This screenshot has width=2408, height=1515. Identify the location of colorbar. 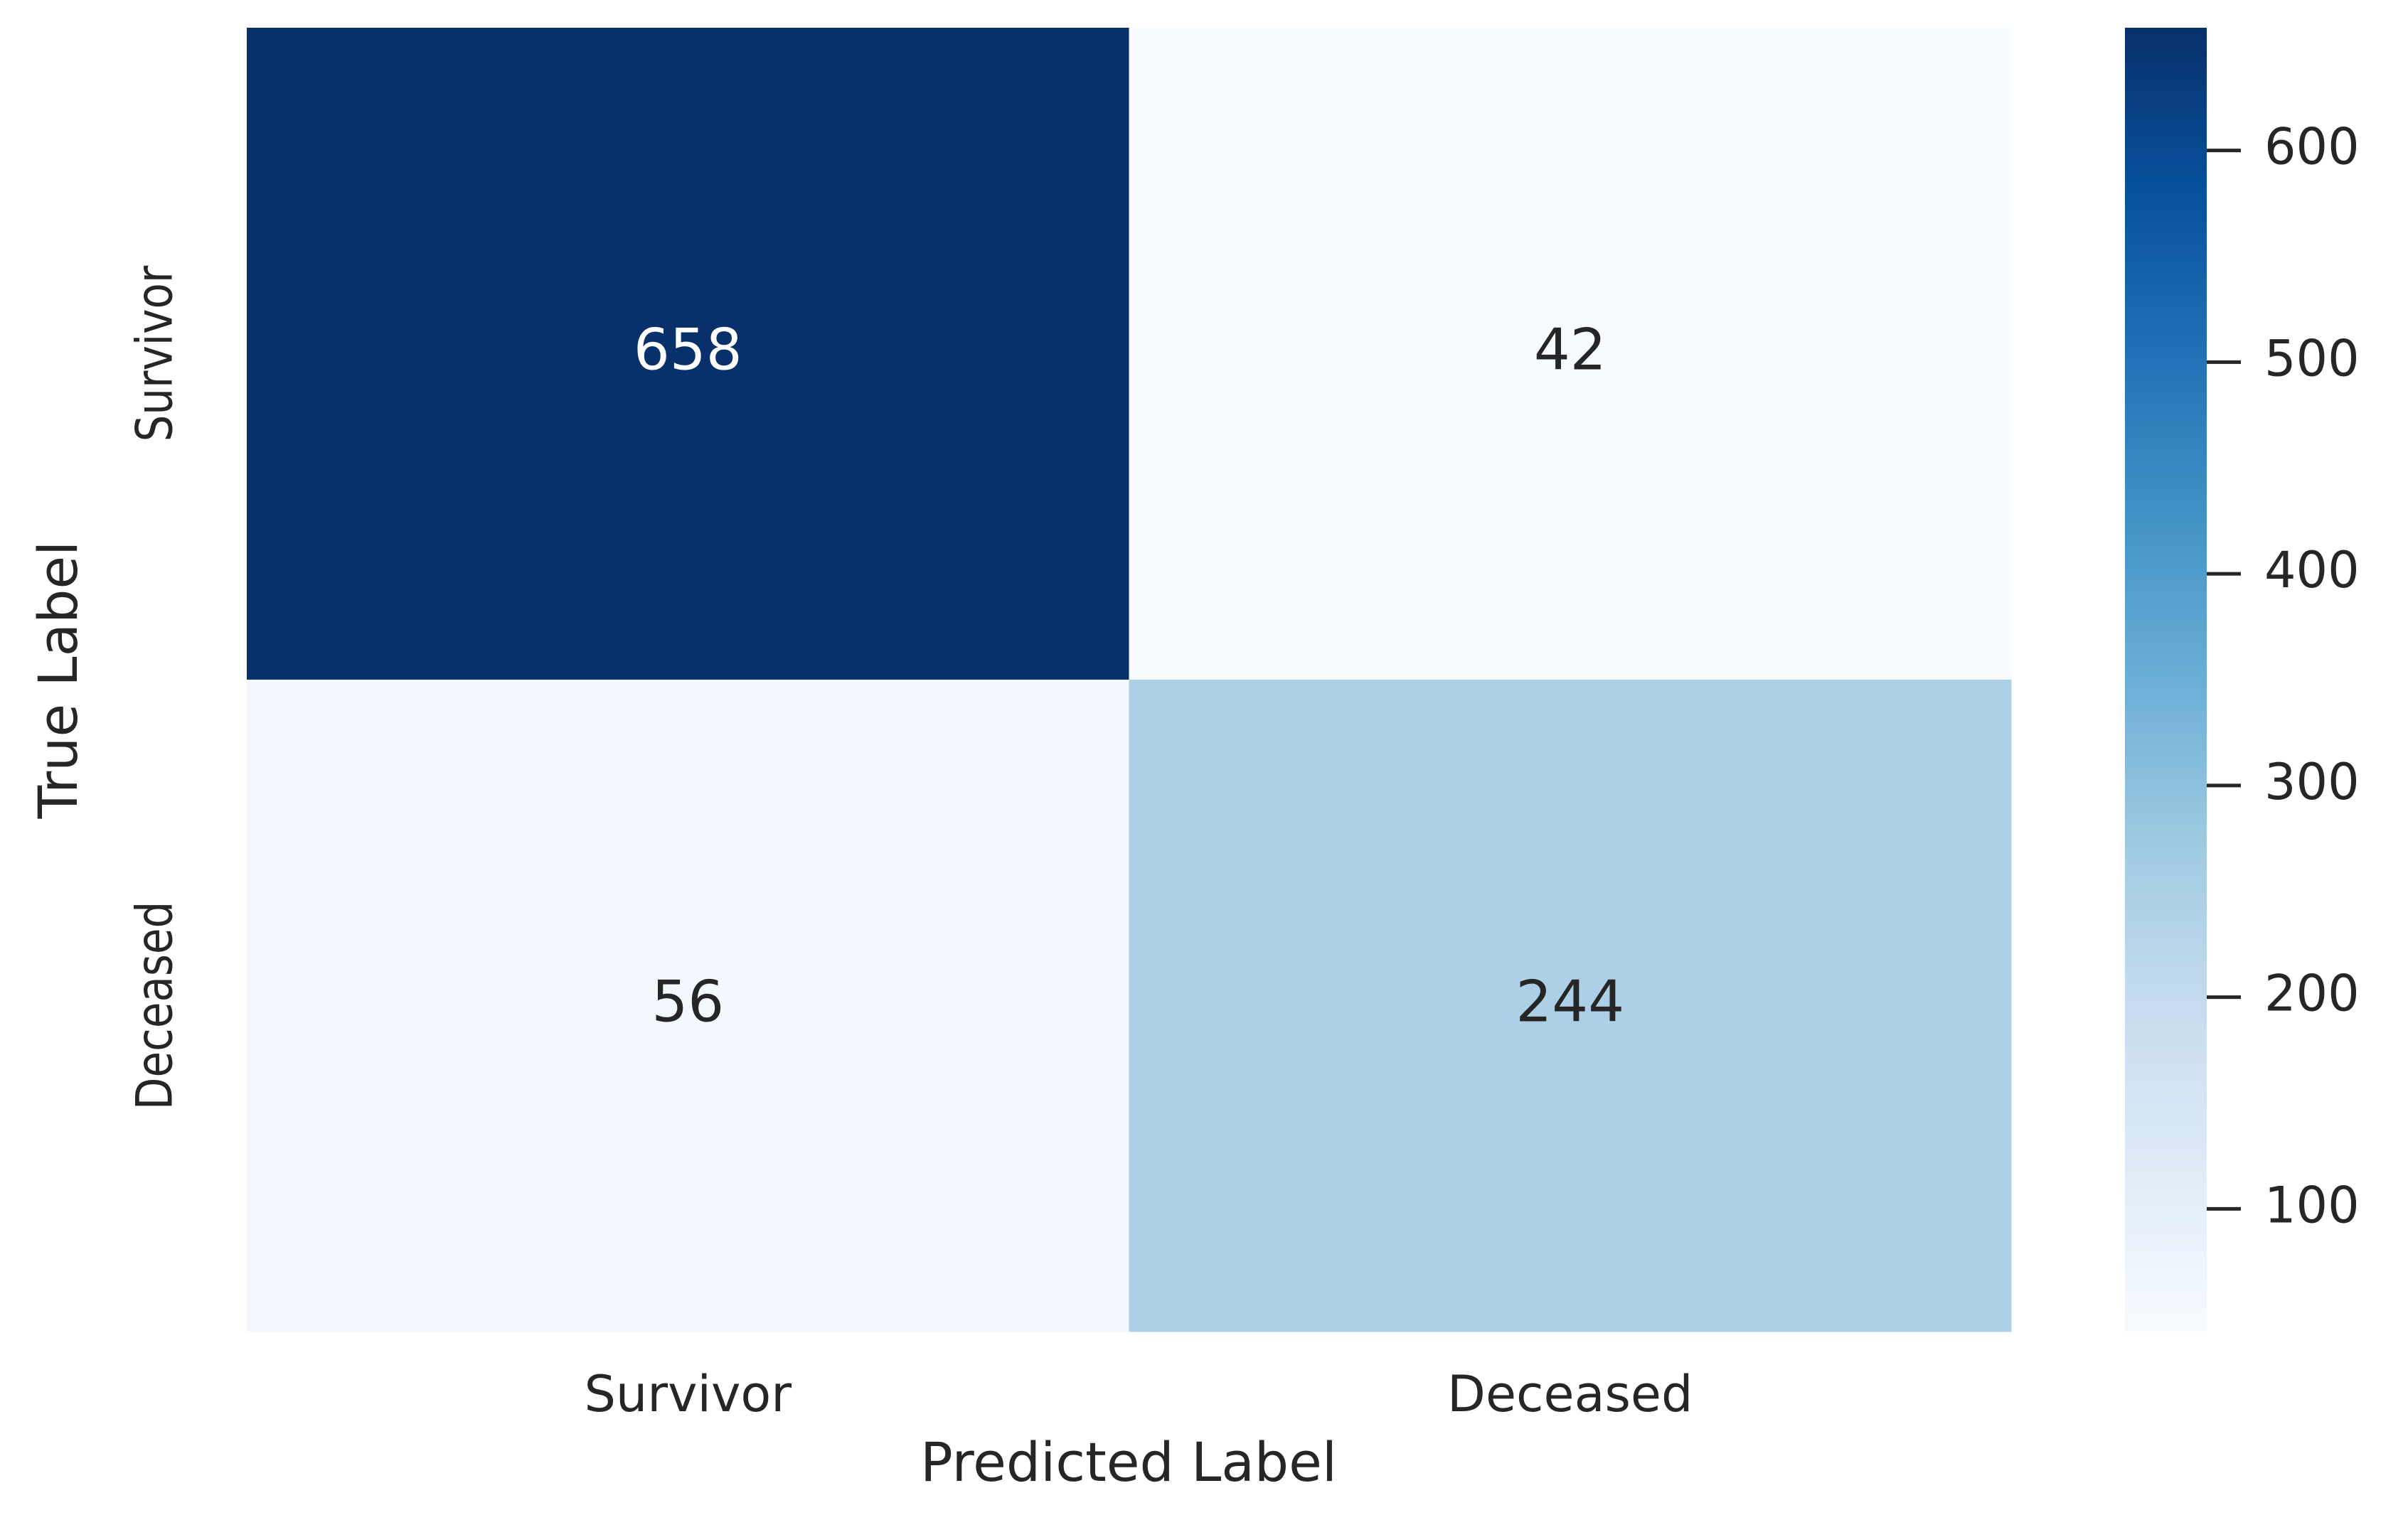
(2166, 680).